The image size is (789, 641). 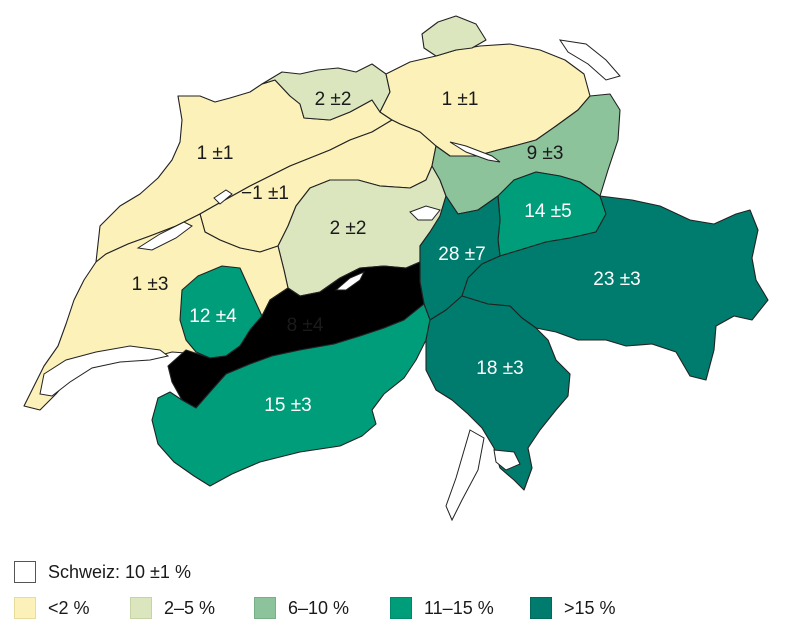 I want to click on label-east: 9 ±3, so click(x=545, y=153).